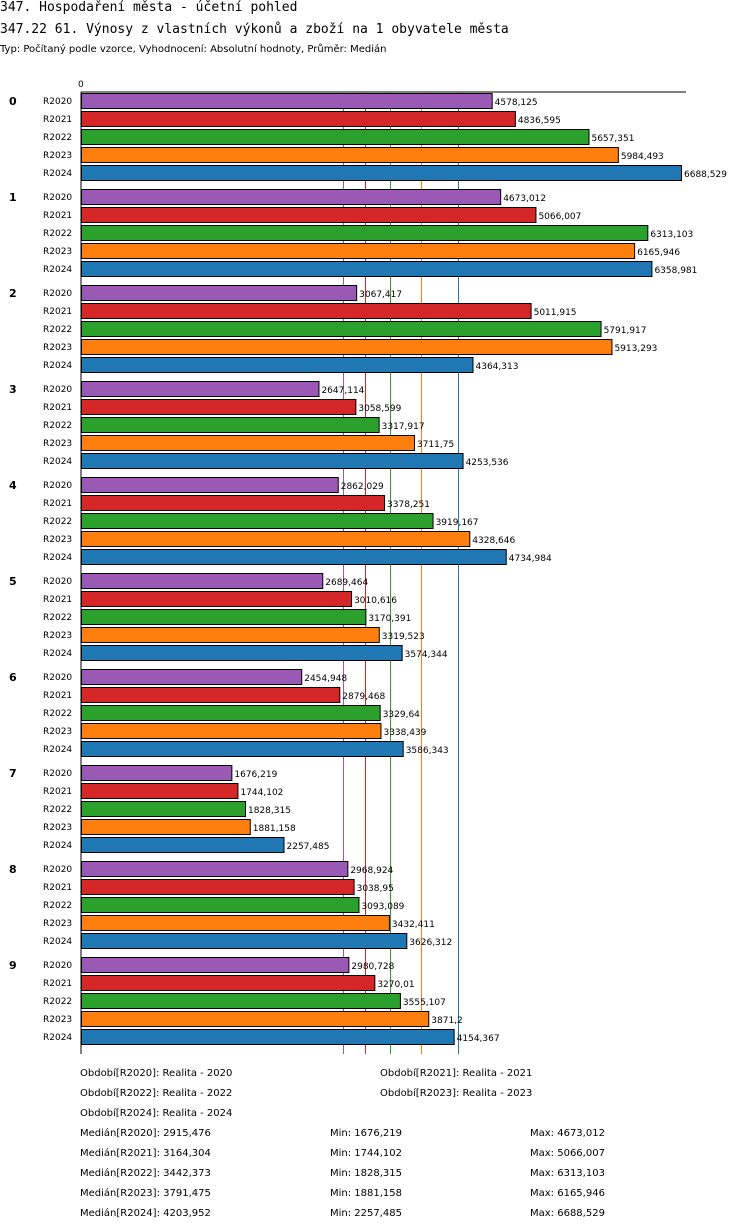  What do you see at coordinates (366, 1173) in the screenshot?
I see `stat-min-r2022: Min: 1828,315` at bounding box center [366, 1173].